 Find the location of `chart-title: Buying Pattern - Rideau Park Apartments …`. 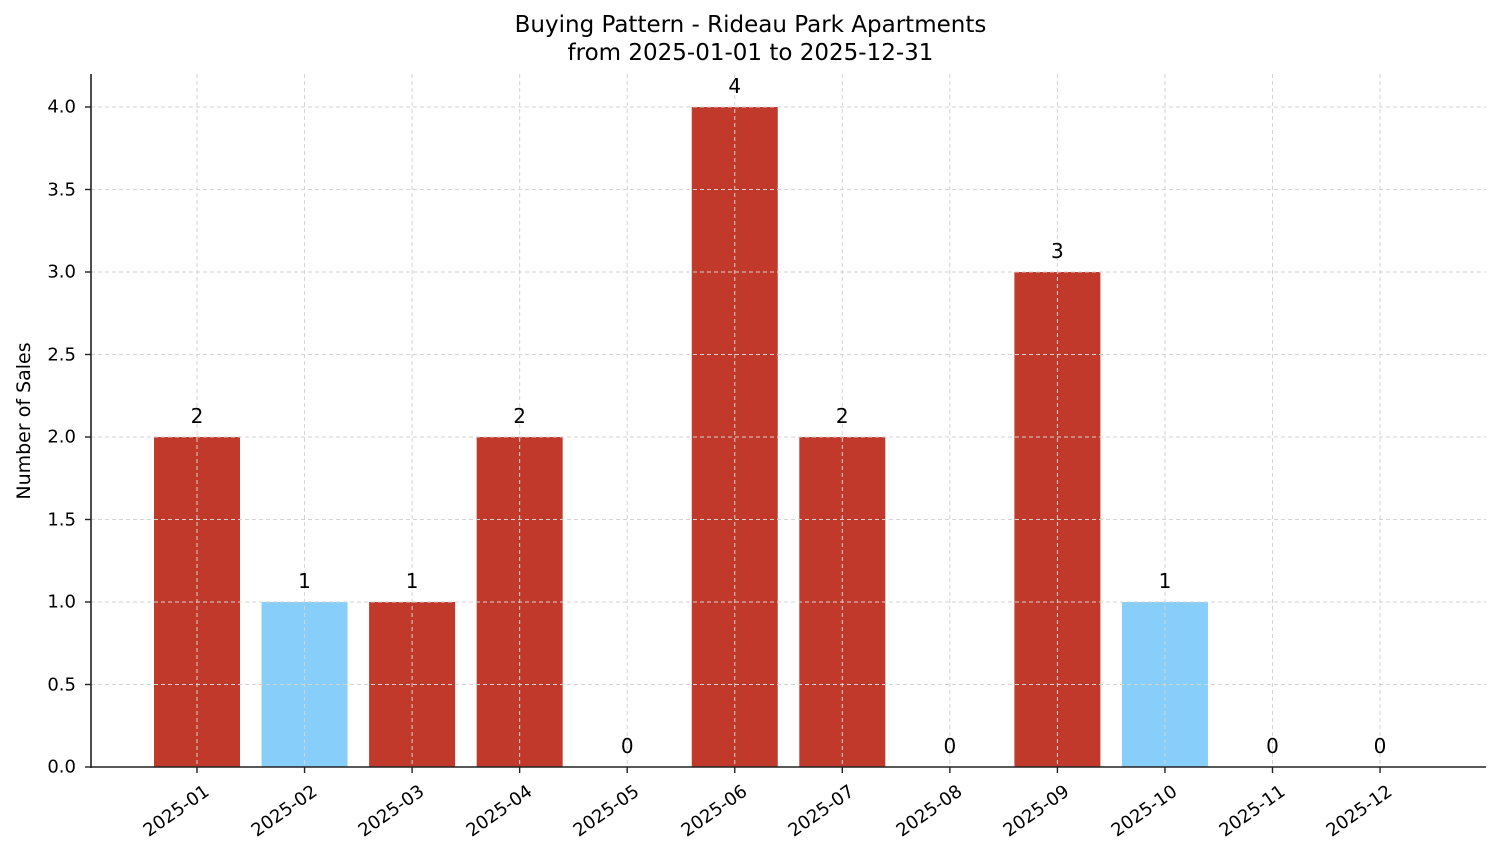

chart-title: Buying Pattern - Rideau Park Apartments … is located at coordinates (750, 39).